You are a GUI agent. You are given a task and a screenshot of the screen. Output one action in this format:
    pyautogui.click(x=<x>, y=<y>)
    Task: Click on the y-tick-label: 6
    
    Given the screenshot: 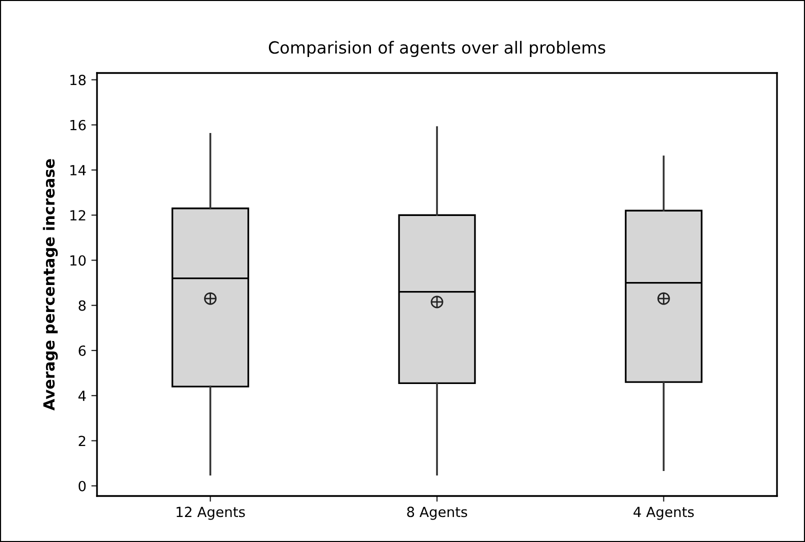 What is the action you would take?
    pyautogui.click(x=82, y=350)
    